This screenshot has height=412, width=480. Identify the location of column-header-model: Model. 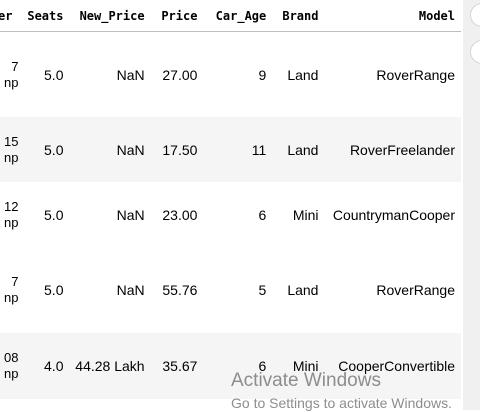
(392, 16).